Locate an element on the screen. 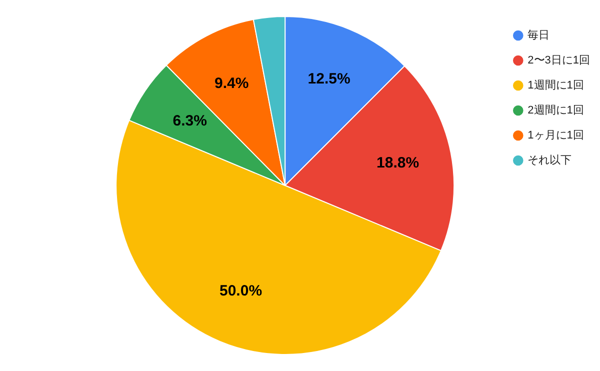 This screenshot has width=600, height=371. data-label: 6.3% is located at coordinates (189, 121).